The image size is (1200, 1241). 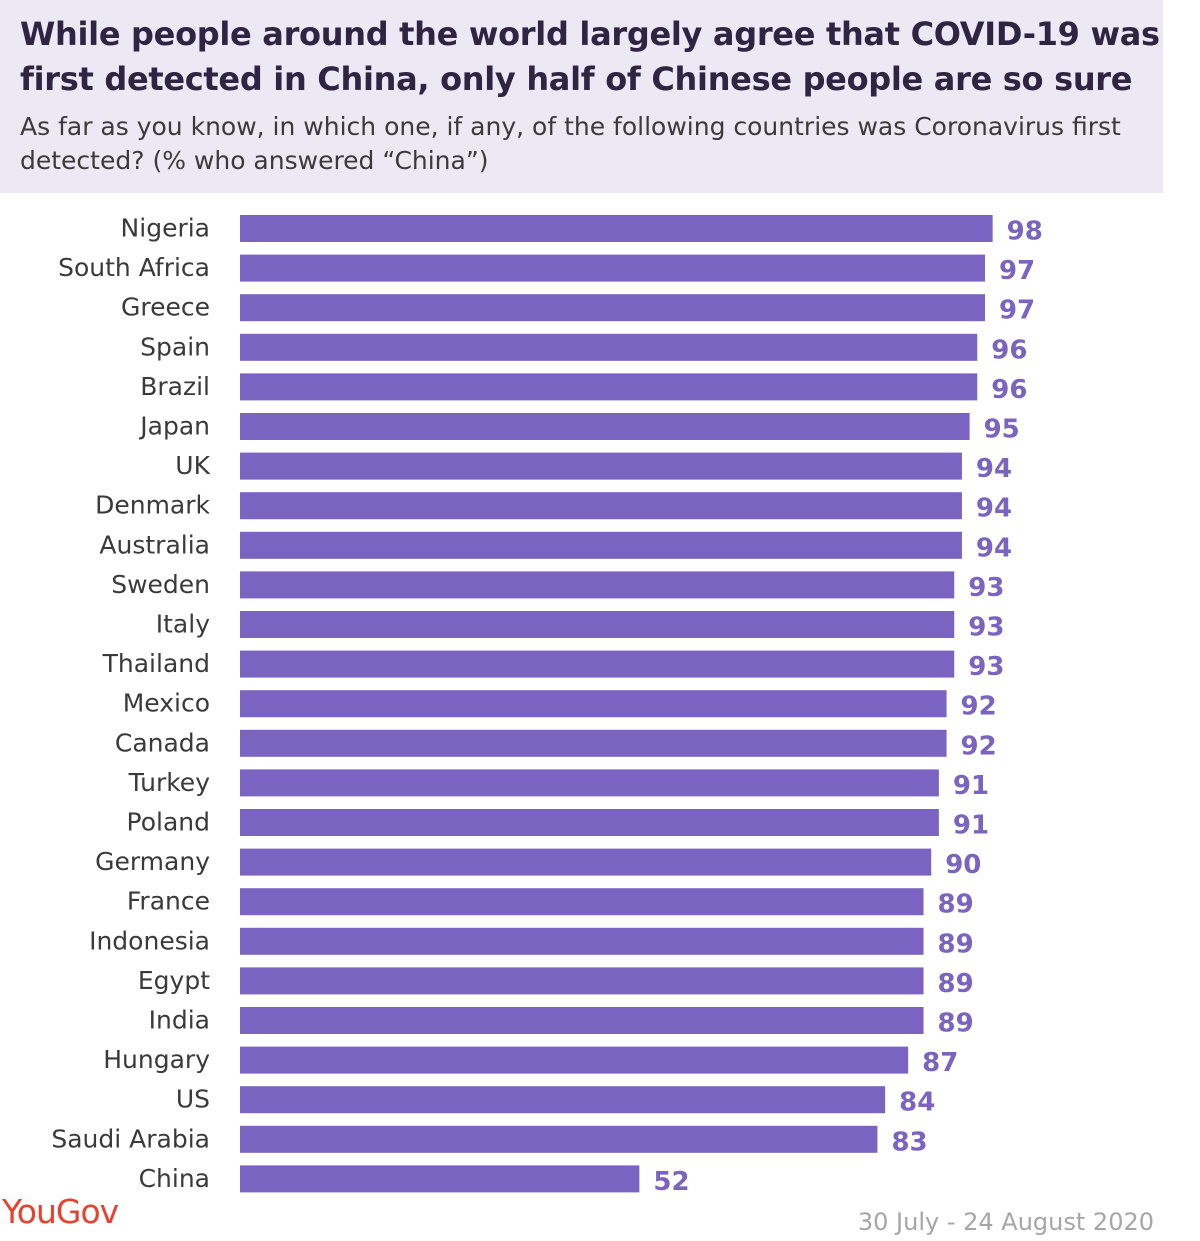 What do you see at coordinates (183, 624) in the screenshot?
I see `category-label: Italy` at bounding box center [183, 624].